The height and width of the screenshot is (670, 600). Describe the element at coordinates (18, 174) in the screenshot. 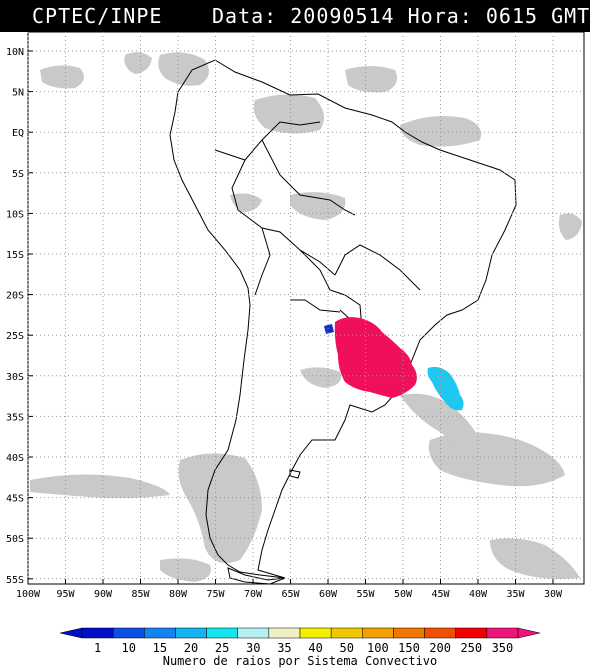

I see `lat-tick-label: 5S` at that location.